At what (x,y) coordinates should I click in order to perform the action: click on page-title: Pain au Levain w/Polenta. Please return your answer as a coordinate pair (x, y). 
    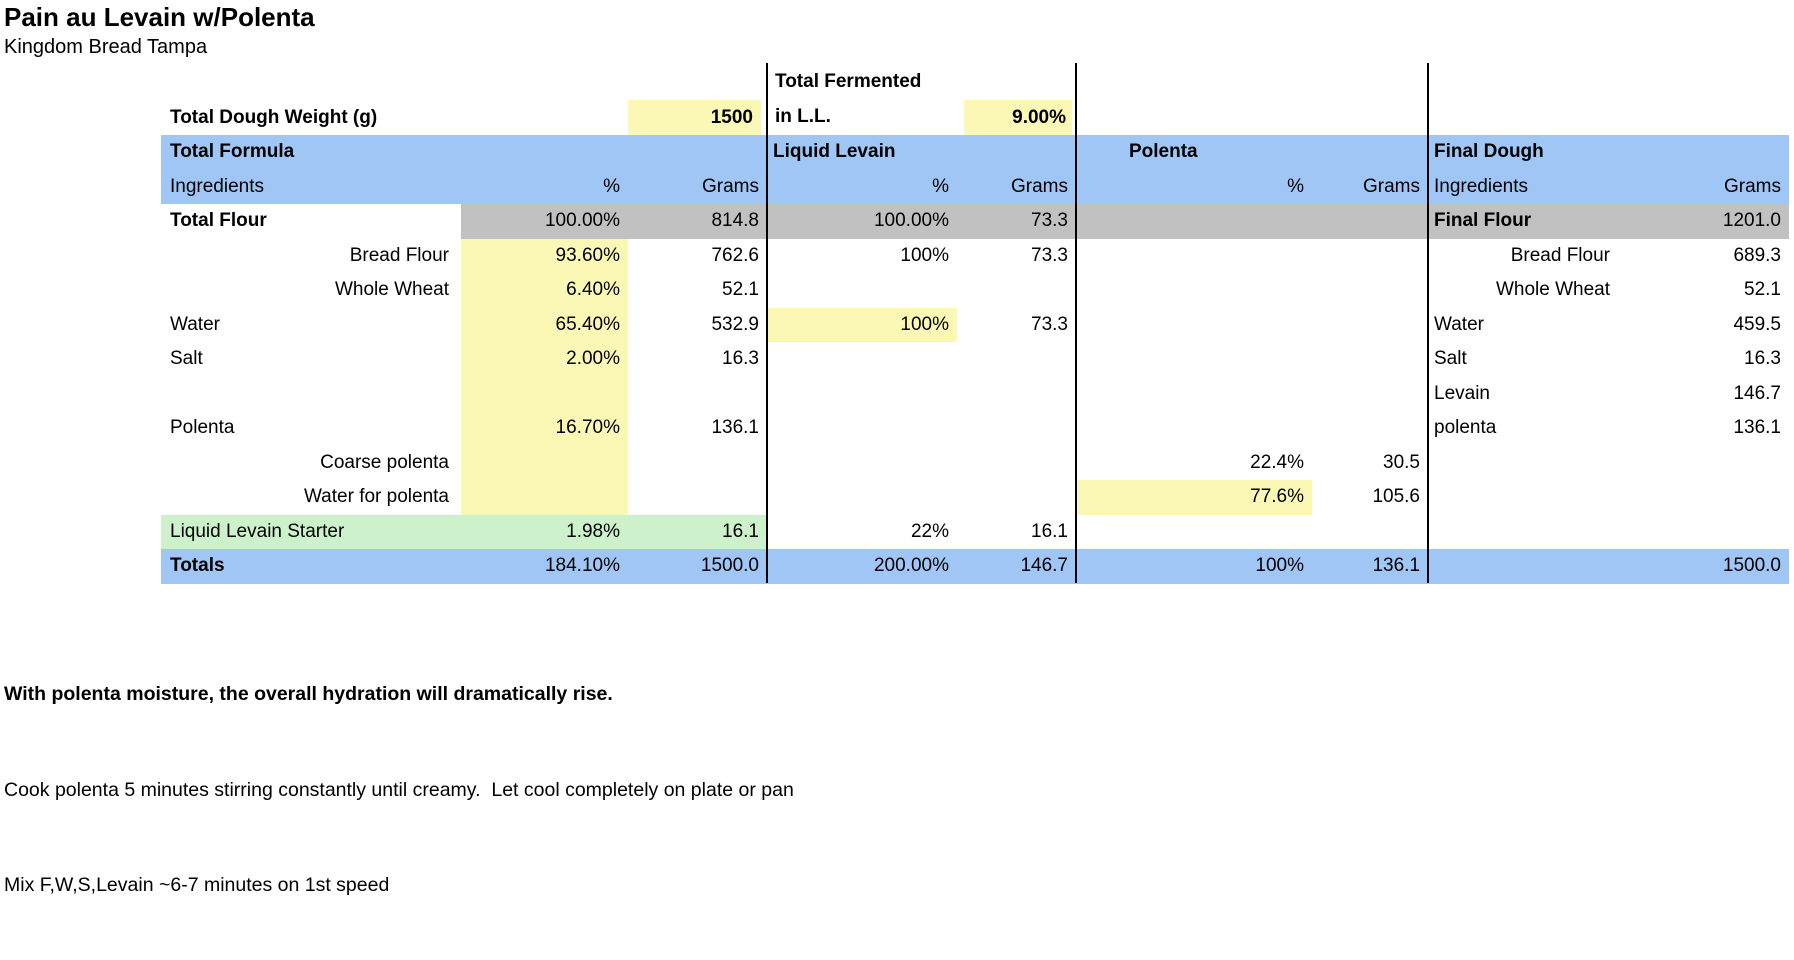
    Looking at the image, I should click on (159, 17).